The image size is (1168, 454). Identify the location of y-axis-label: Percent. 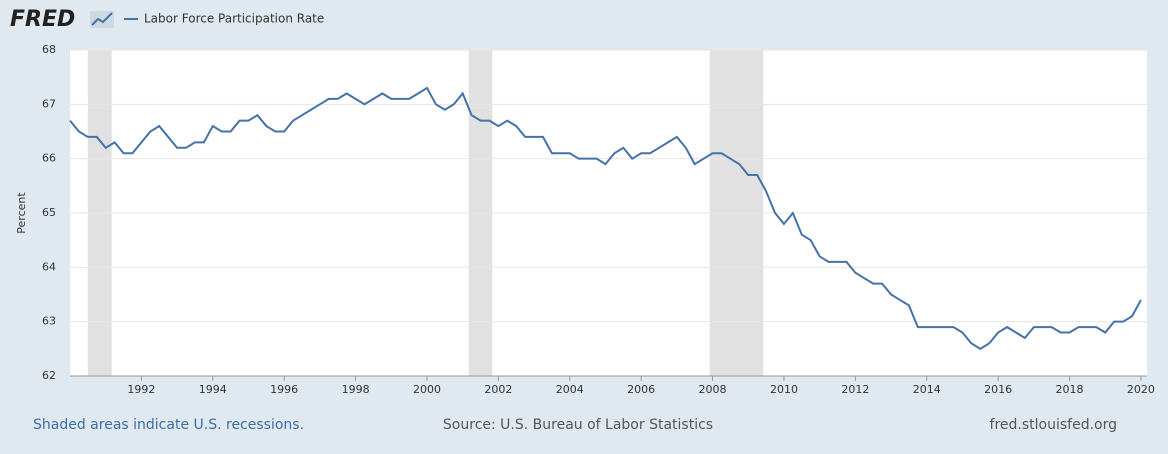
(21, 213).